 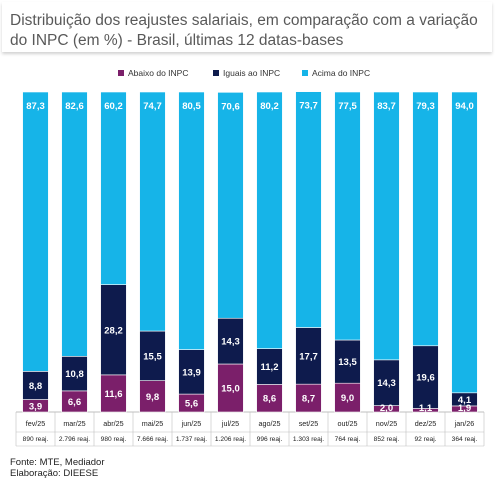 What do you see at coordinates (426, 423) in the screenshot?
I see `category-label-10: dez/25` at bounding box center [426, 423].